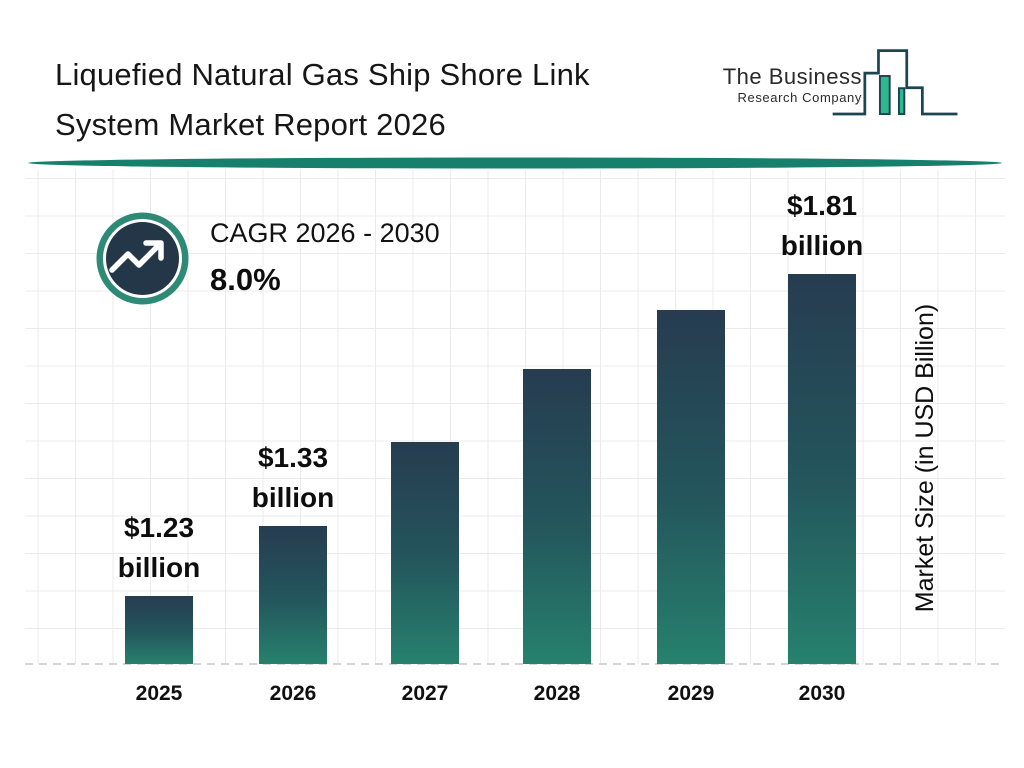 The height and width of the screenshot is (768, 1024). What do you see at coordinates (425, 553) in the screenshot?
I see `bar-2027` at bounding box center [425, 553].